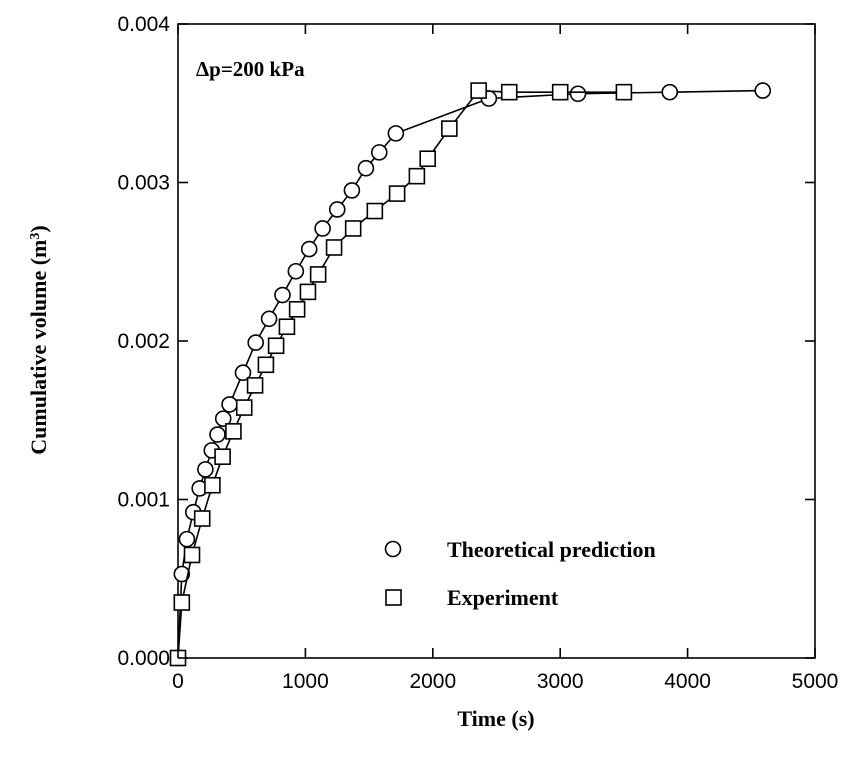 This screenshot has width=848, height=760. Describe the element at coordinates (393, 597) in the screenshot. I see `legend-marker-experiment` at that location.